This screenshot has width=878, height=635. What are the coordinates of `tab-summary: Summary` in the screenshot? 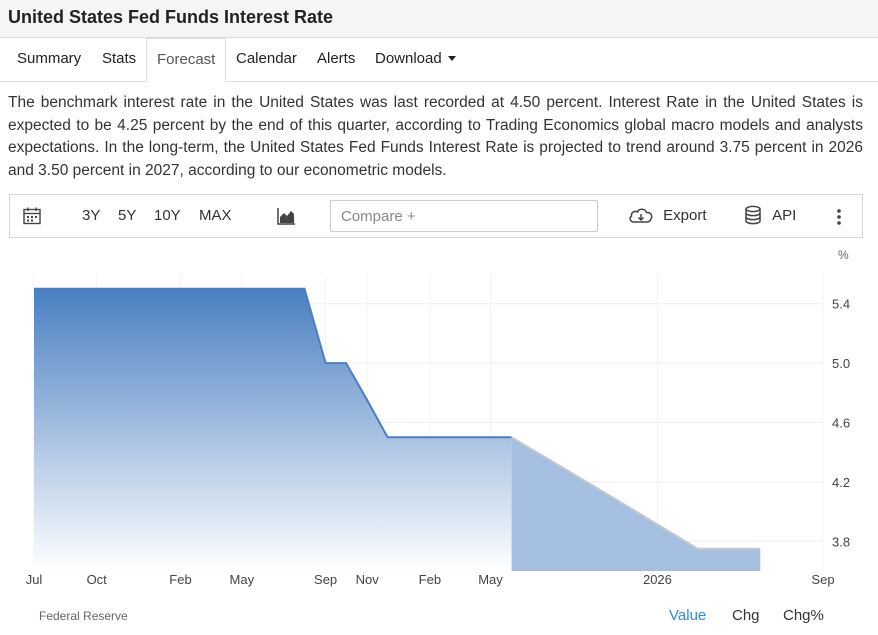 It's located at (49, 58).